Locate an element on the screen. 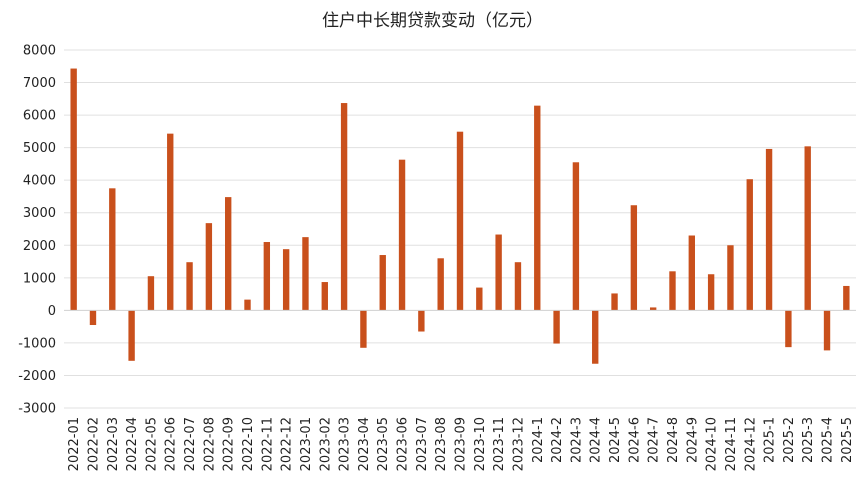 This screenshot has height=487, width=865. y-tick-label: 1000 is located at coordinates (39, 278).